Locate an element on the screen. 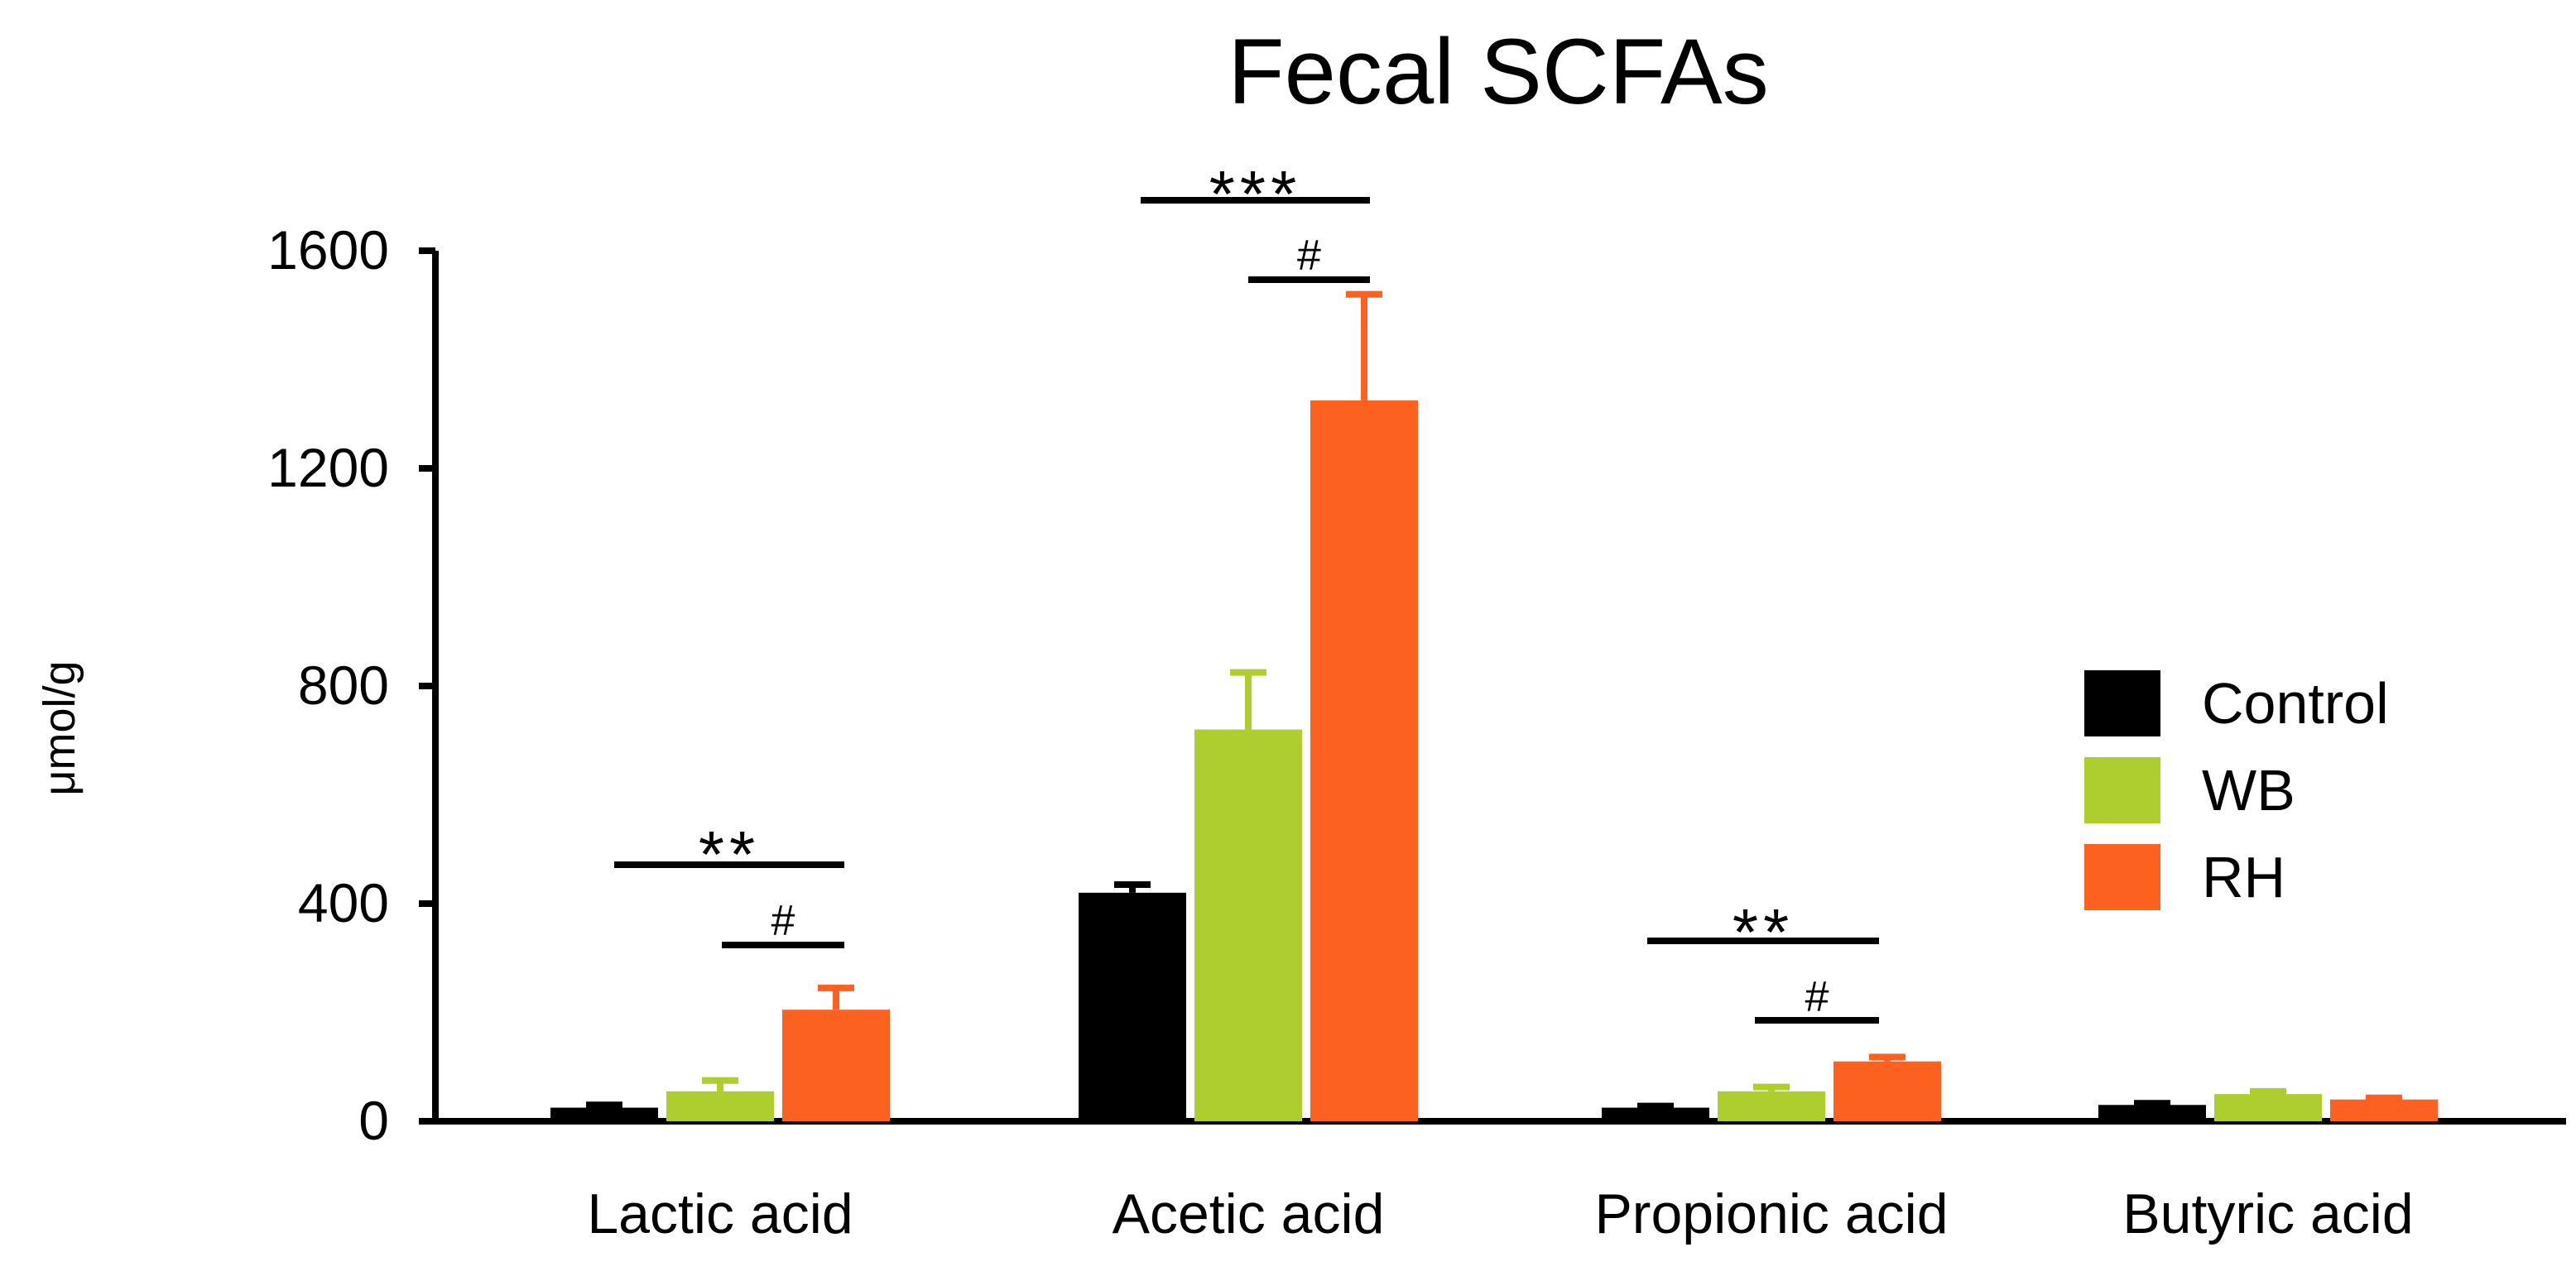  legend: Control WB RH is located at coordinates (2236, 790).